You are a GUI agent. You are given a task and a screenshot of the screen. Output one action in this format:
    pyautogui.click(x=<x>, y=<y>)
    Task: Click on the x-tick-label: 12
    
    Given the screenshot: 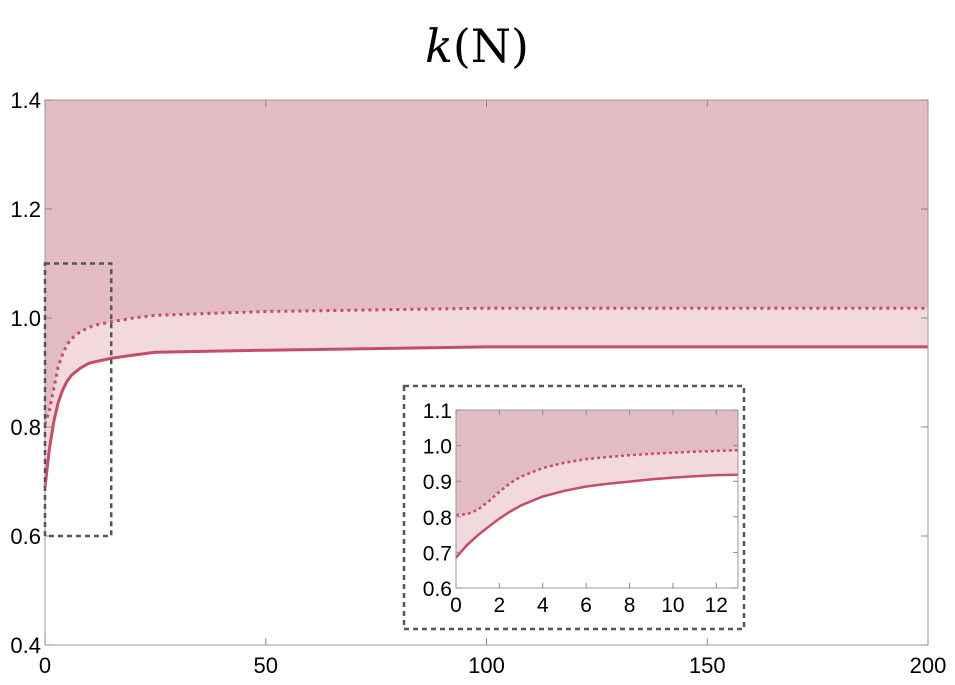 What is the action you would take?
    pyautogui.click(x=716, y=605)
    